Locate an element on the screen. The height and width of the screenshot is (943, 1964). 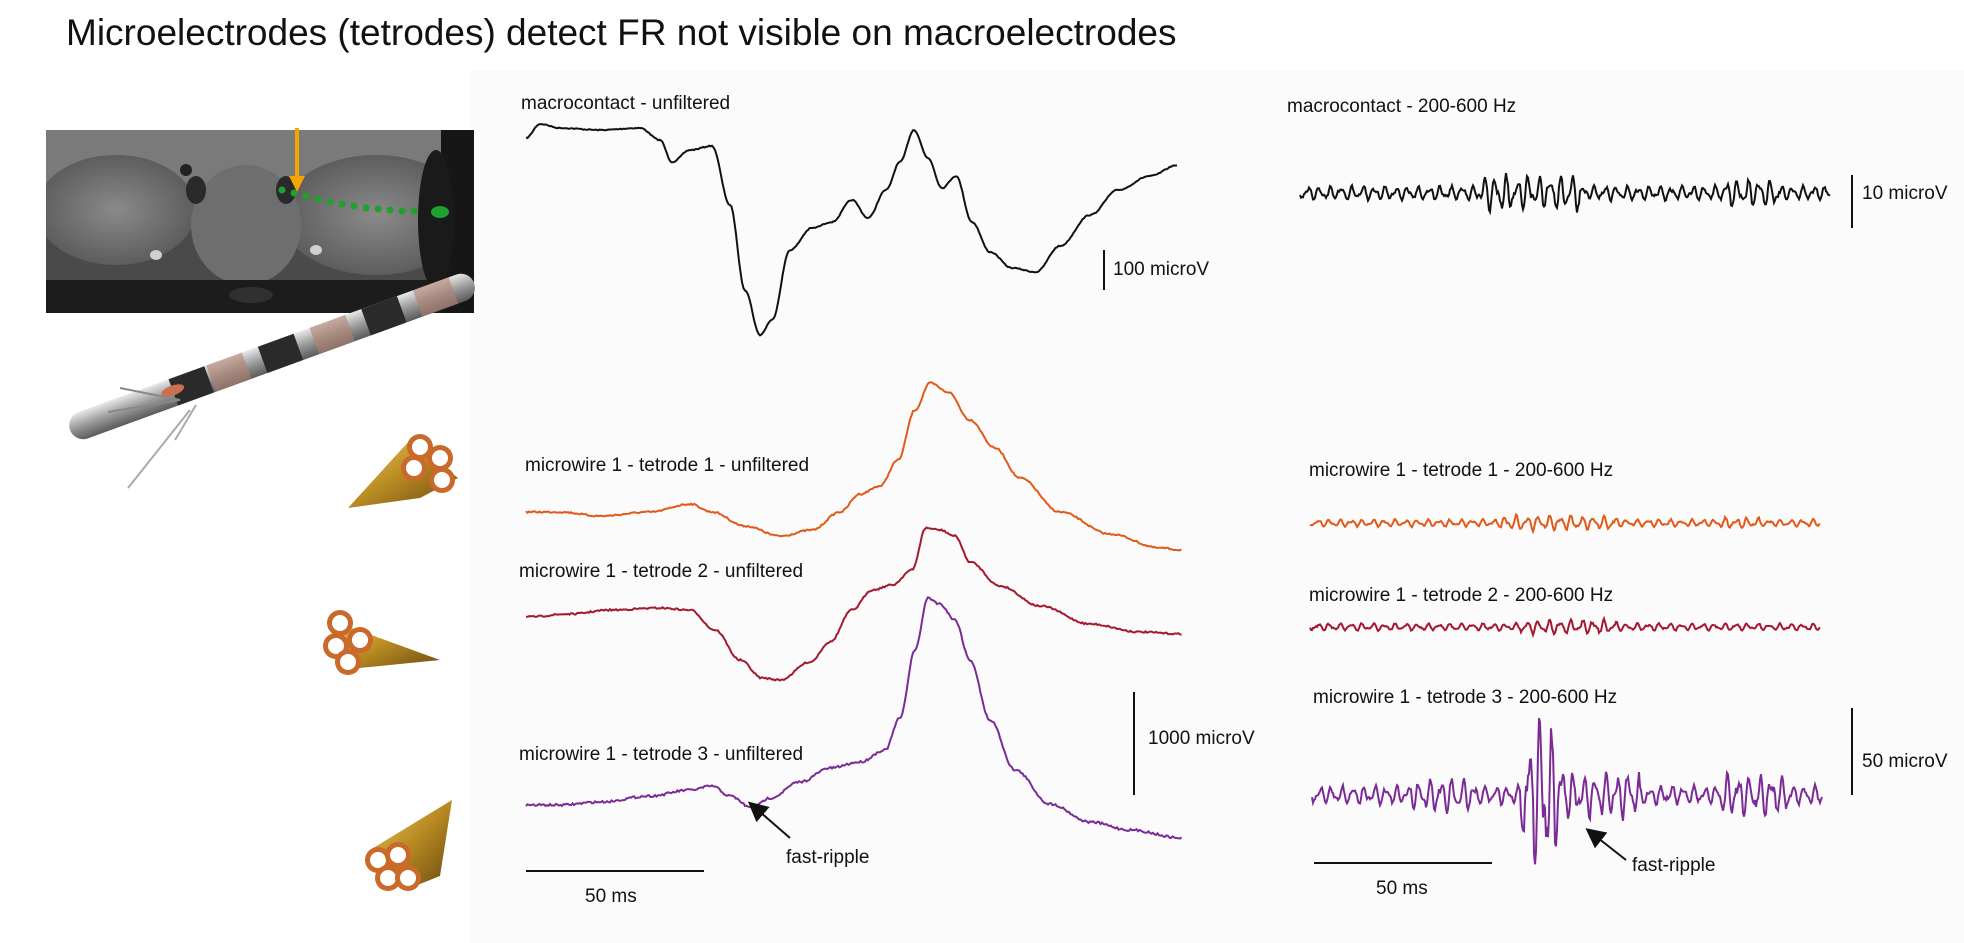
label-t1-unfiltered: microwire 1 - tetrode 1 - unfiltered is located at coordinates (667, 465).